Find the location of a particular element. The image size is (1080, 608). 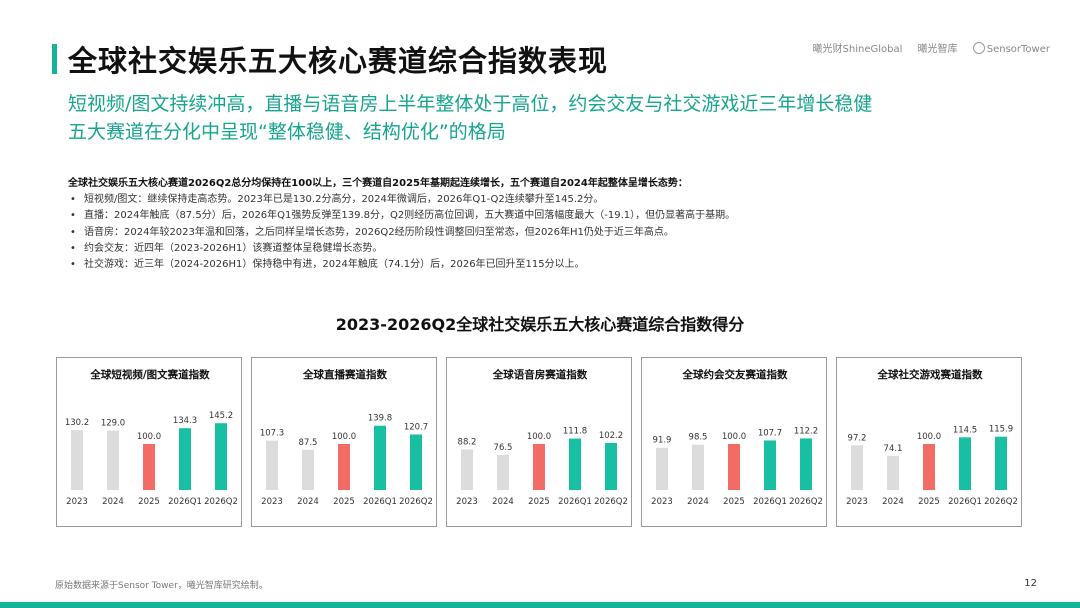

data-label: 112.2 is located at coordinates (806, 431).